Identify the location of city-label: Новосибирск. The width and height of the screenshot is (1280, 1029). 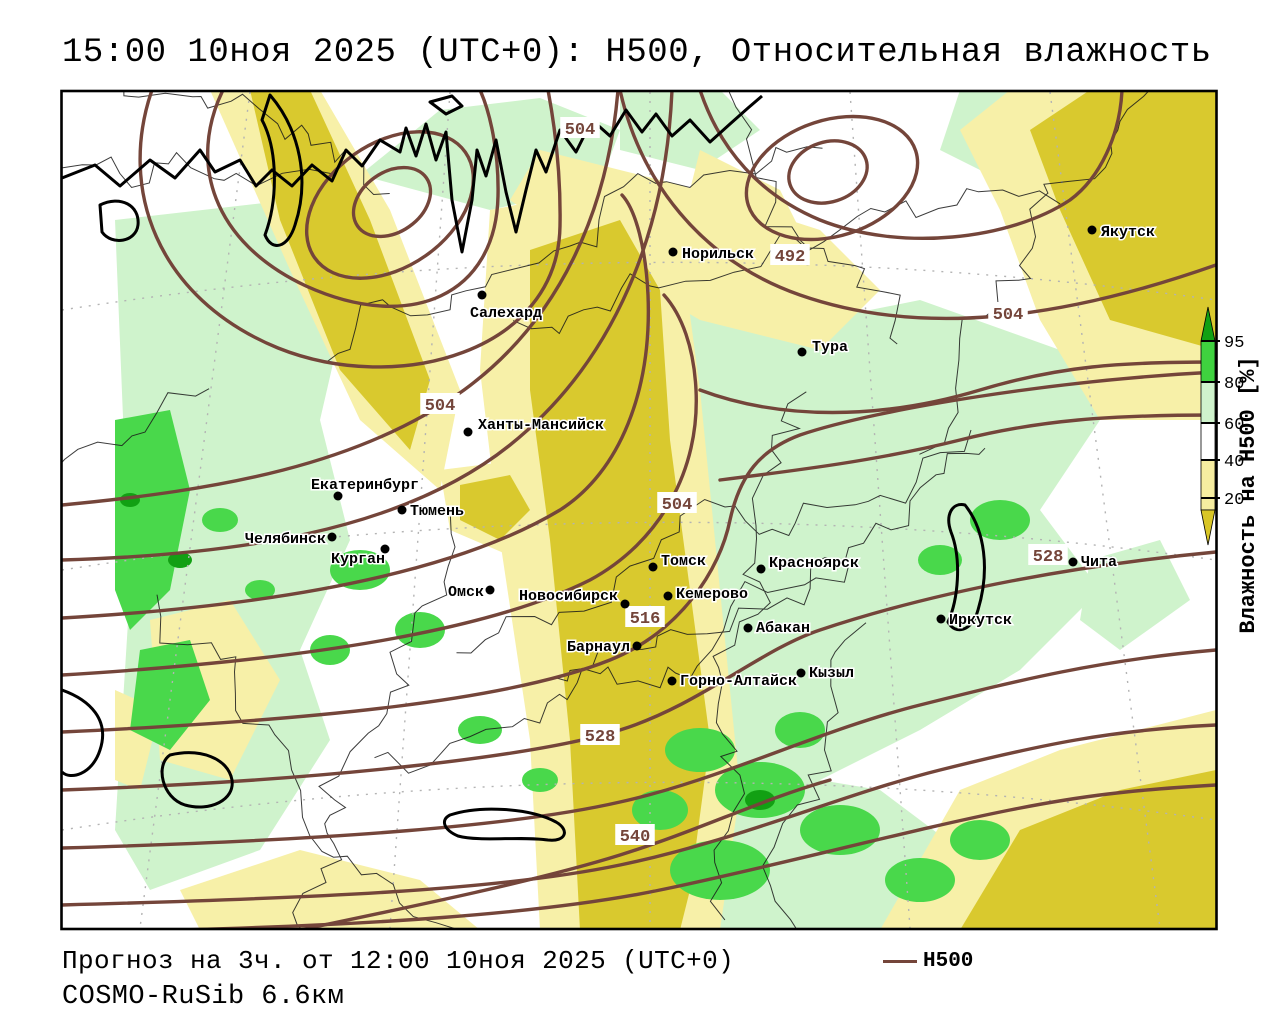
(568, 596).